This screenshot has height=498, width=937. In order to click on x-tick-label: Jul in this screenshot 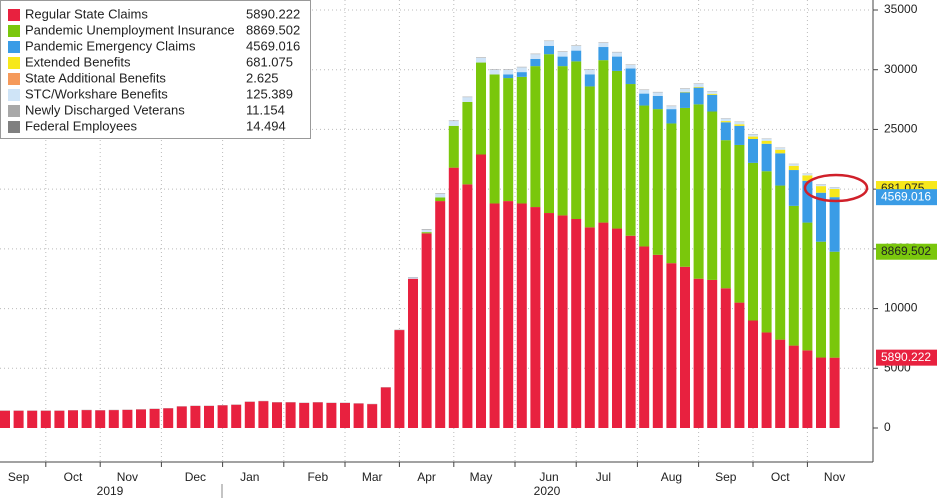, I will do `click(603, 477)`.